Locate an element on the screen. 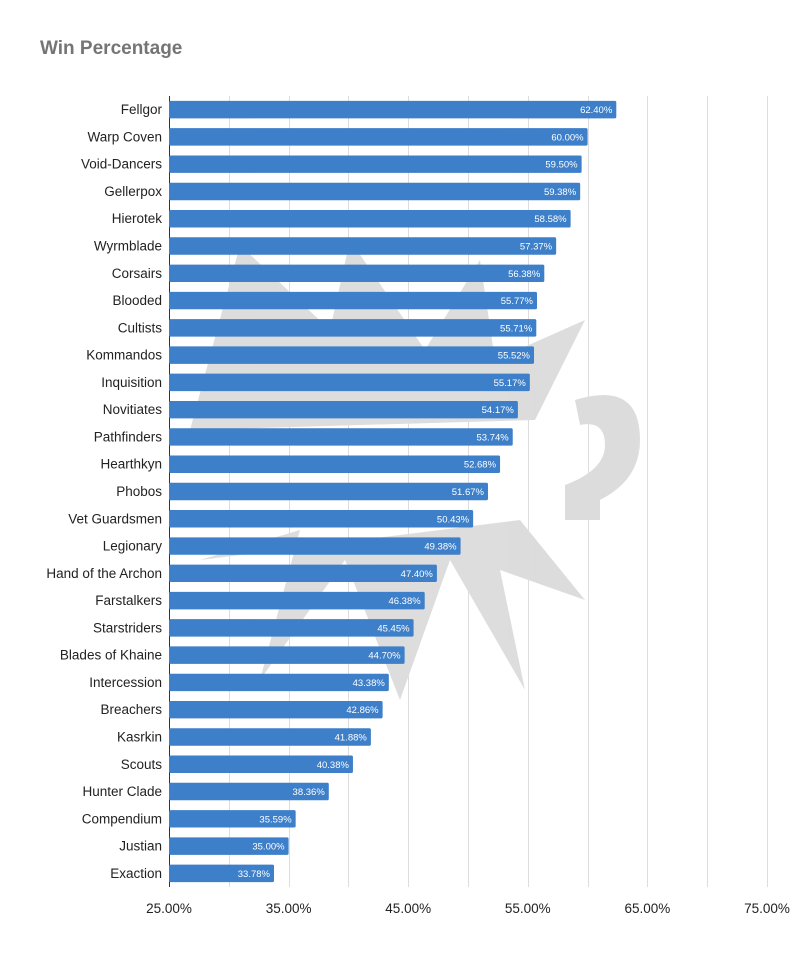  category-label: Breachers is located at coordinates (131, 709).